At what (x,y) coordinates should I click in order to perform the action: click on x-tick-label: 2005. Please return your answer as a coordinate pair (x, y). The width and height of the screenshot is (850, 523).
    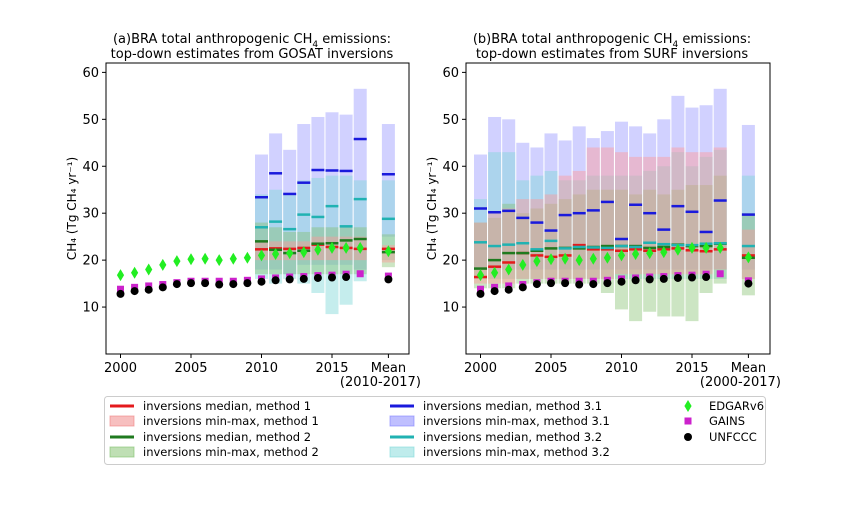
    Looking at the image, I should click on (190, 368).